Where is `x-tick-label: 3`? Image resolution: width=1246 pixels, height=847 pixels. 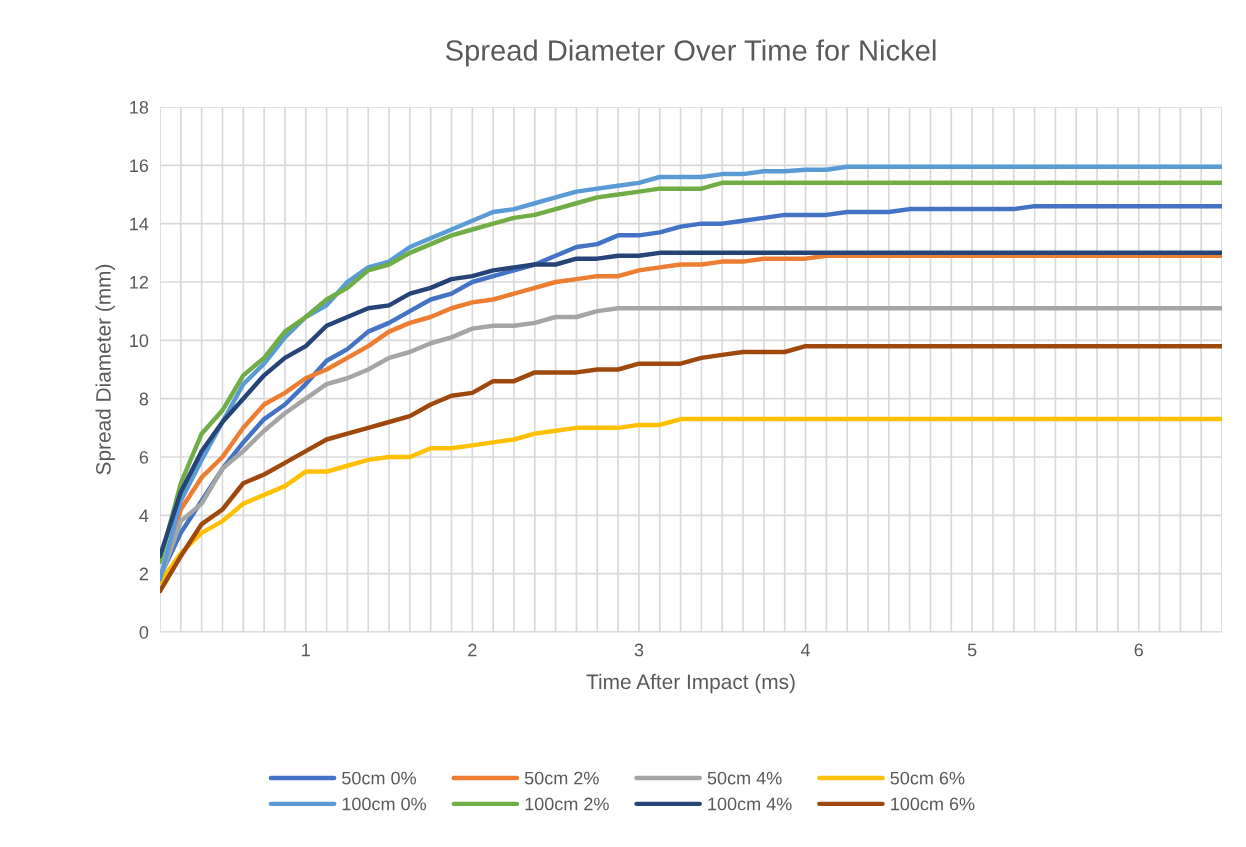
x-tick-label: 3 is located at coordinates (639, 650).